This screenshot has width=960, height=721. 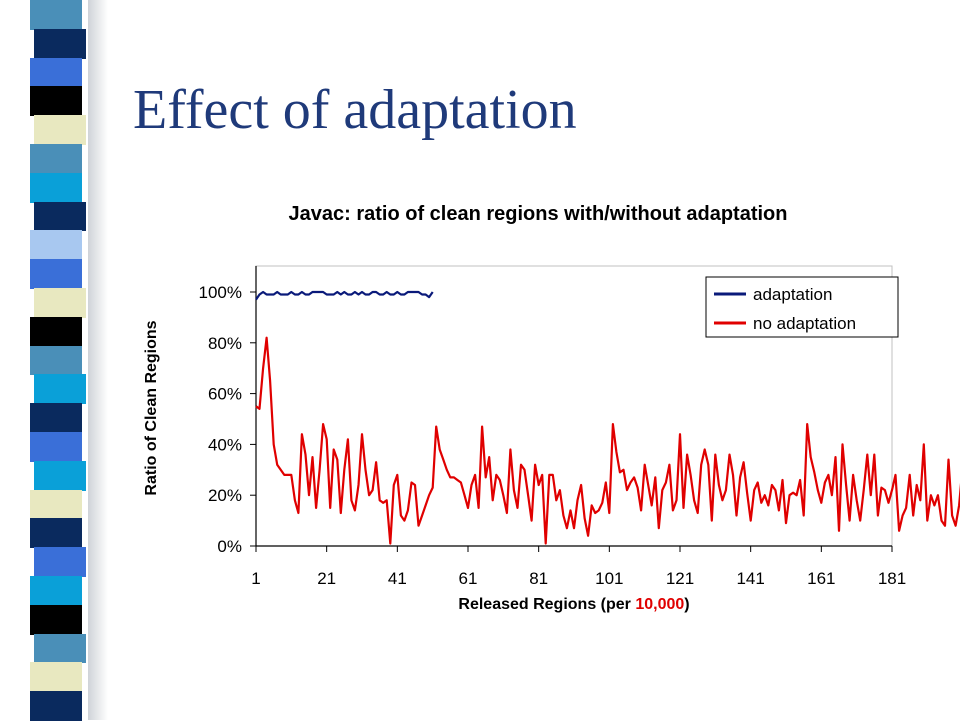 I want to click on legend-box, so click(x=802, y=307).